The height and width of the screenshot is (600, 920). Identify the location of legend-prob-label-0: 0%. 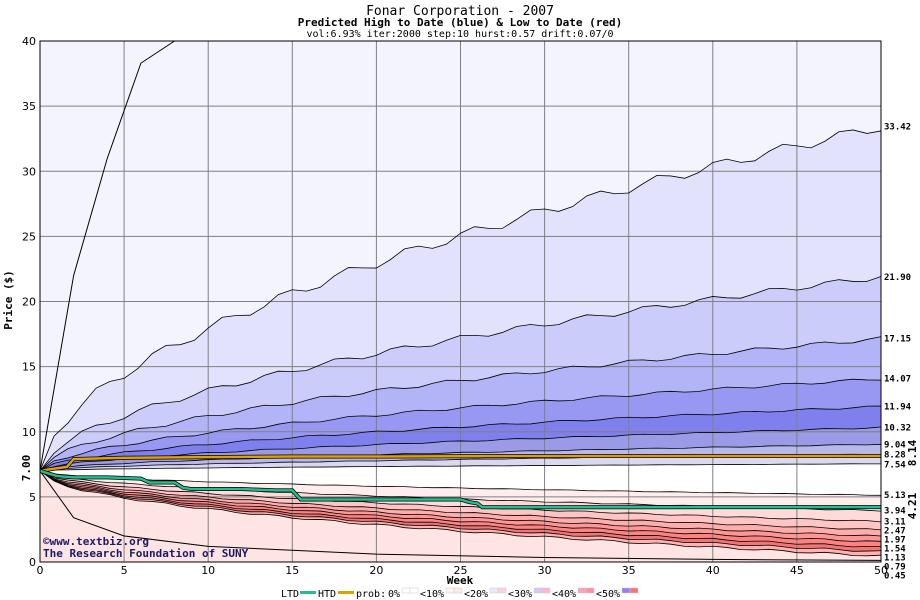
(394, 594).